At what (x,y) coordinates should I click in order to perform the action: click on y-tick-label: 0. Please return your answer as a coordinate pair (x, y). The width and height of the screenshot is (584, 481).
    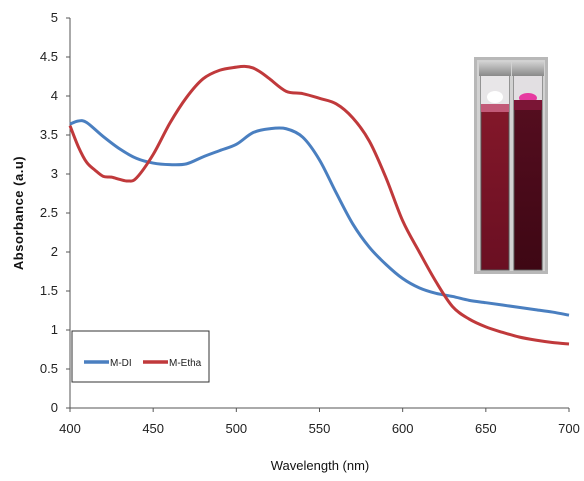
    Looking at the image, I should click on (54, 407).